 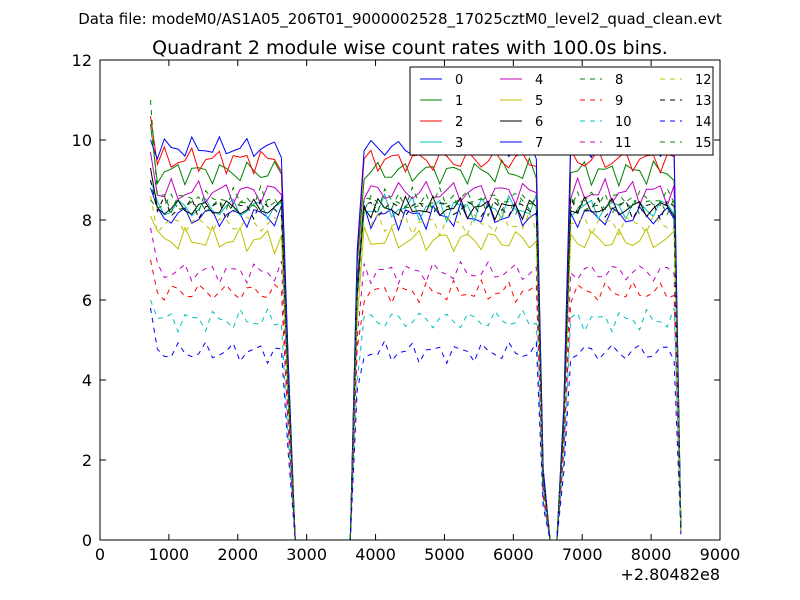 I want to click on legend-label-12: 12, so click(x=703, y=80).